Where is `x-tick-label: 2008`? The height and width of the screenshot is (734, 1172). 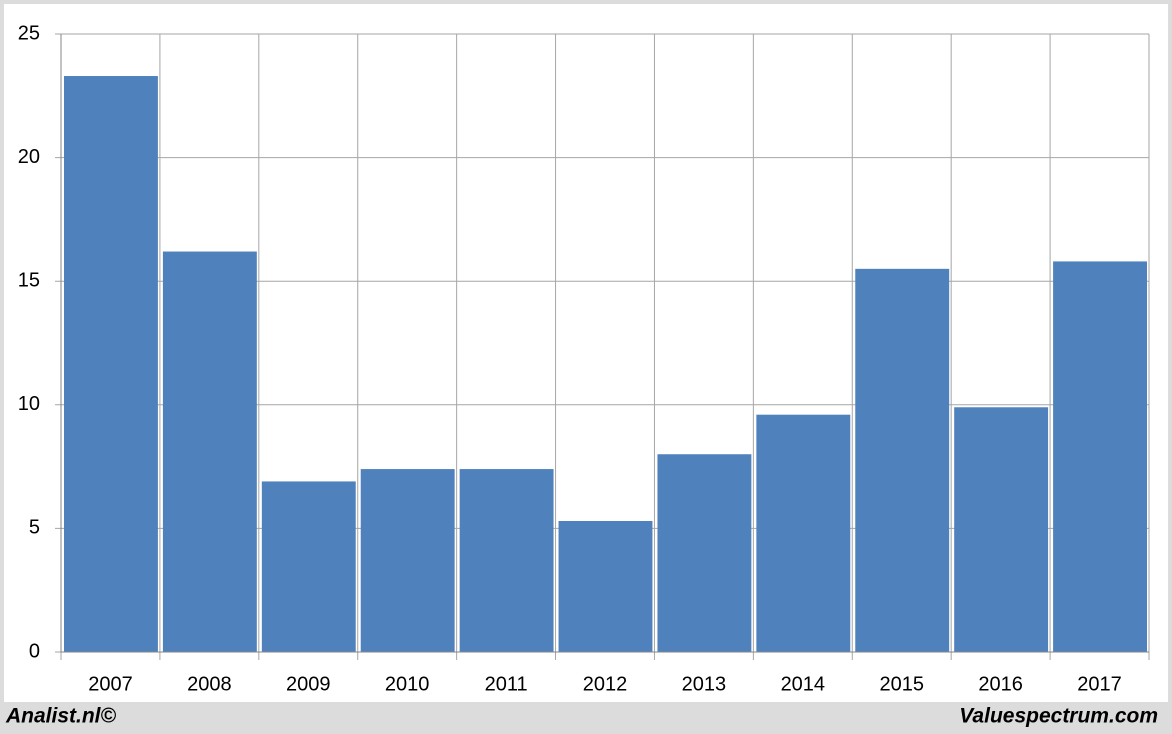 x-tick-label: 2008 is located at coordinates (209, 684).